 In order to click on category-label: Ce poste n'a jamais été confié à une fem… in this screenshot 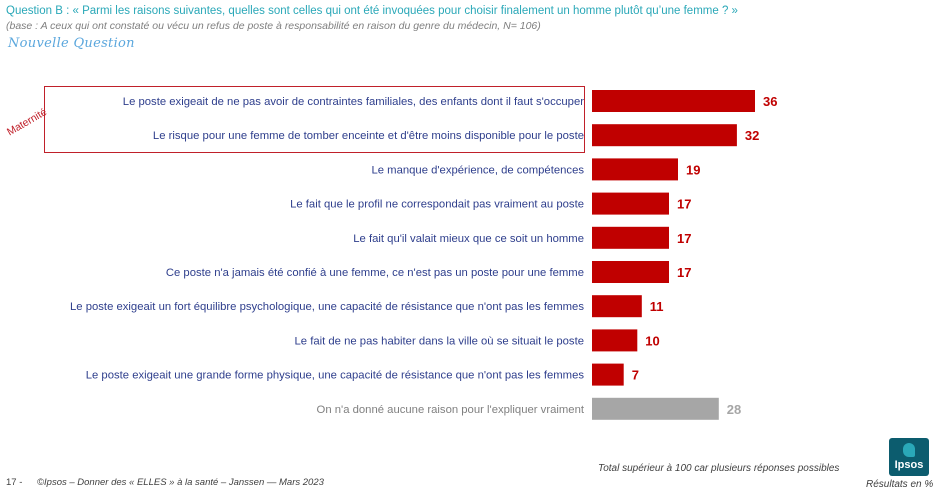, I will do `click(375, 273)`.